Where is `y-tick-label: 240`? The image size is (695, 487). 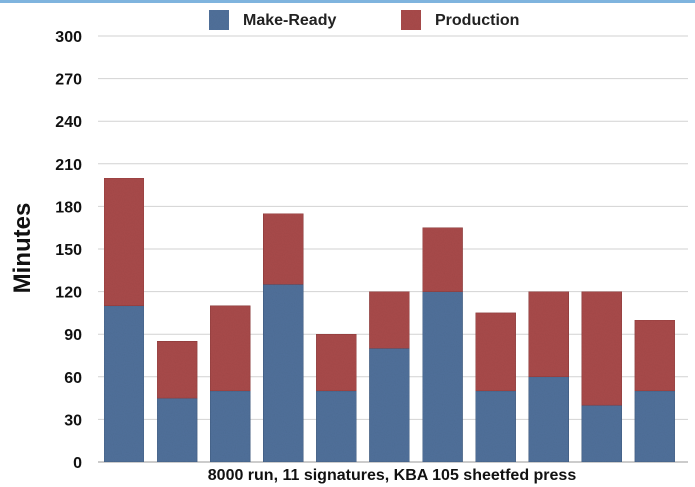 y-tick-label: 240 is located at coordinates (68, 122).